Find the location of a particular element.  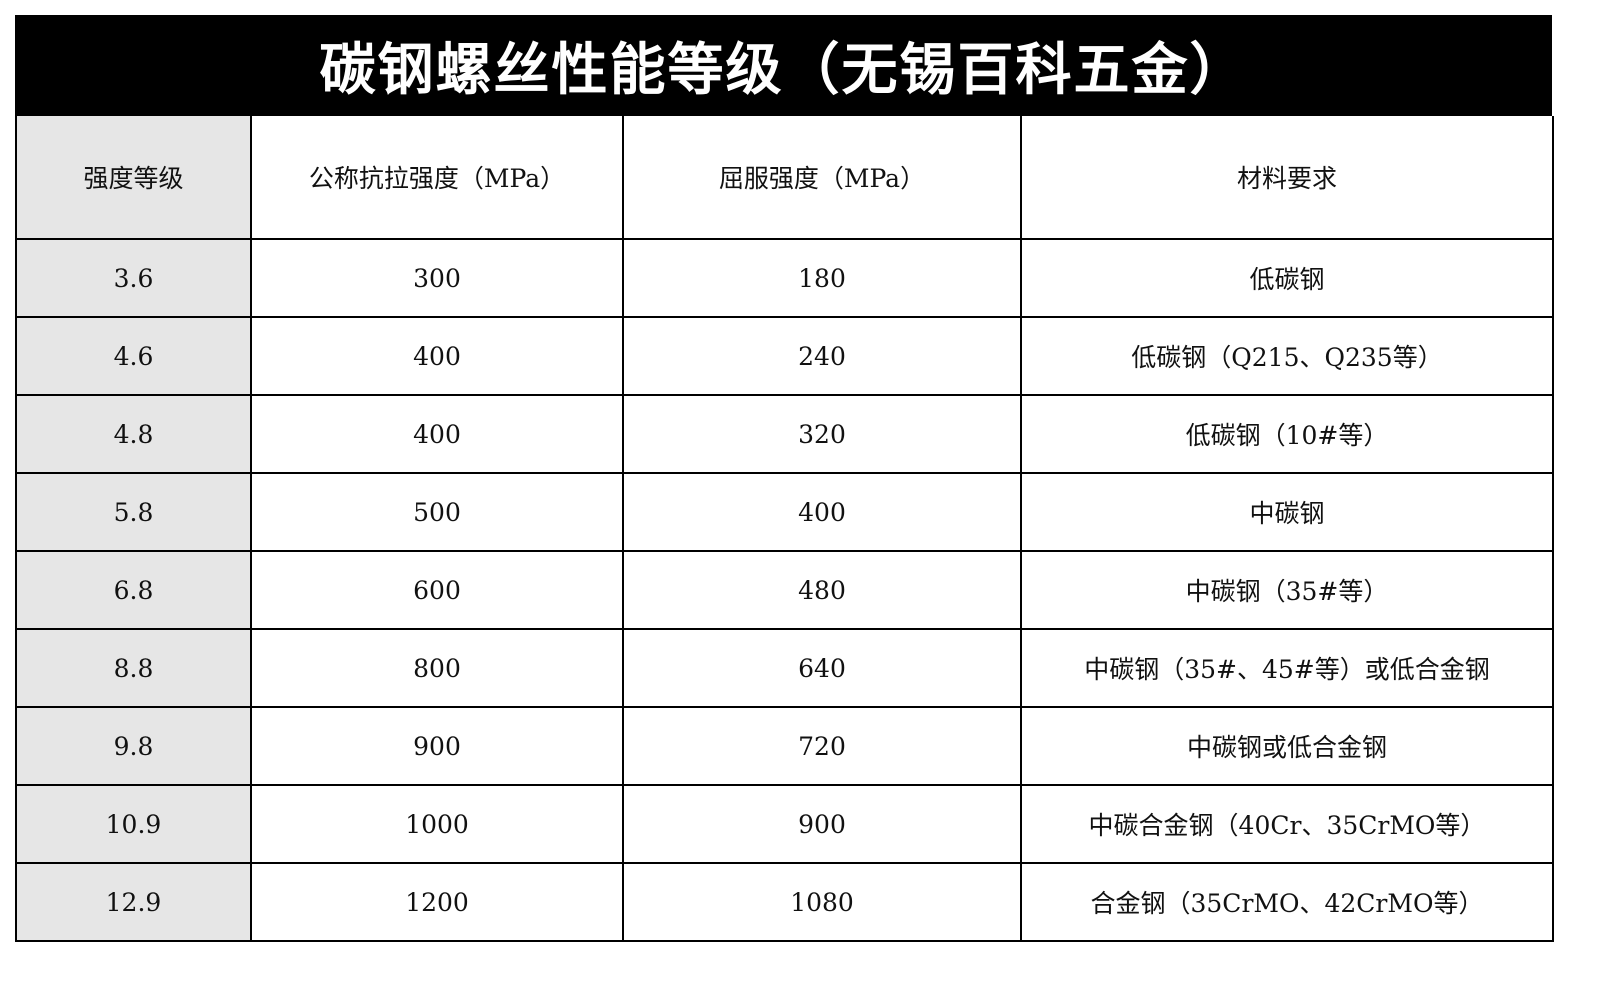

header-row: 强度等级 公称抗拉强度（MPa） 屈服强度（MPa） 材料要求 is located at coordinates (784, 178).